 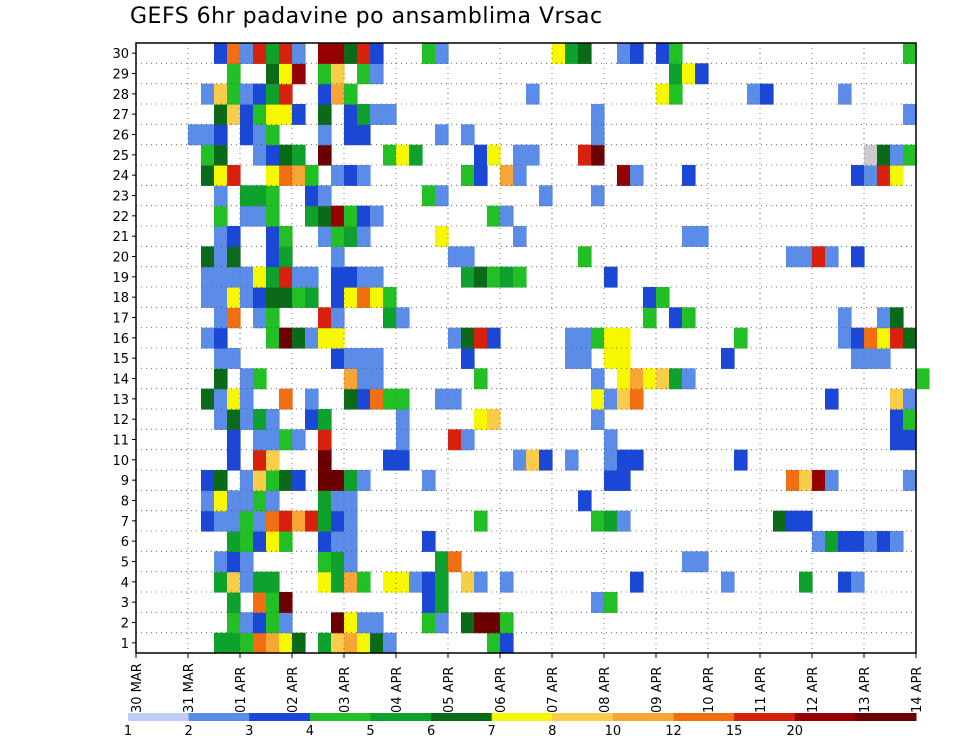 What do you see at coordinates (431, 731) in the screenshot?
I see `colorbar-label: 6` at bounding box center [431, 731].